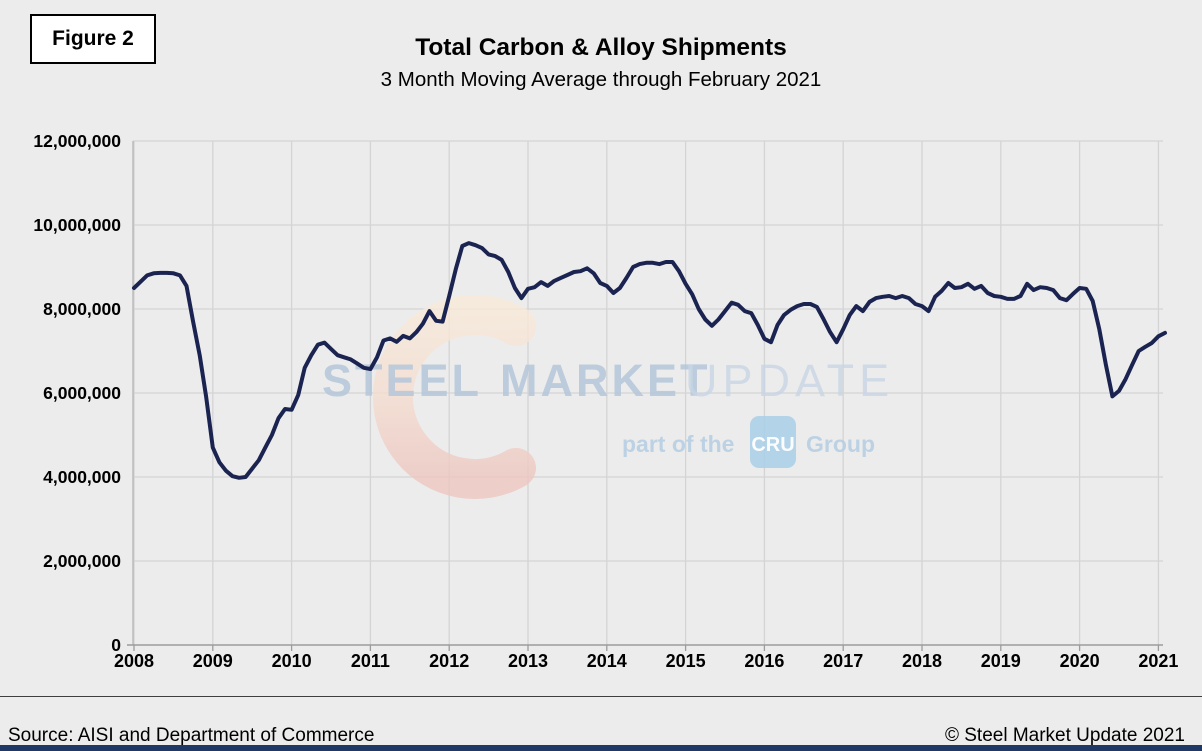 Image resolution: width=1202 pixels, height=751 pixels. Describe the element at coordinates (789, 380) in the screenshot. I see `watermark-update: UPDATE` at that location.